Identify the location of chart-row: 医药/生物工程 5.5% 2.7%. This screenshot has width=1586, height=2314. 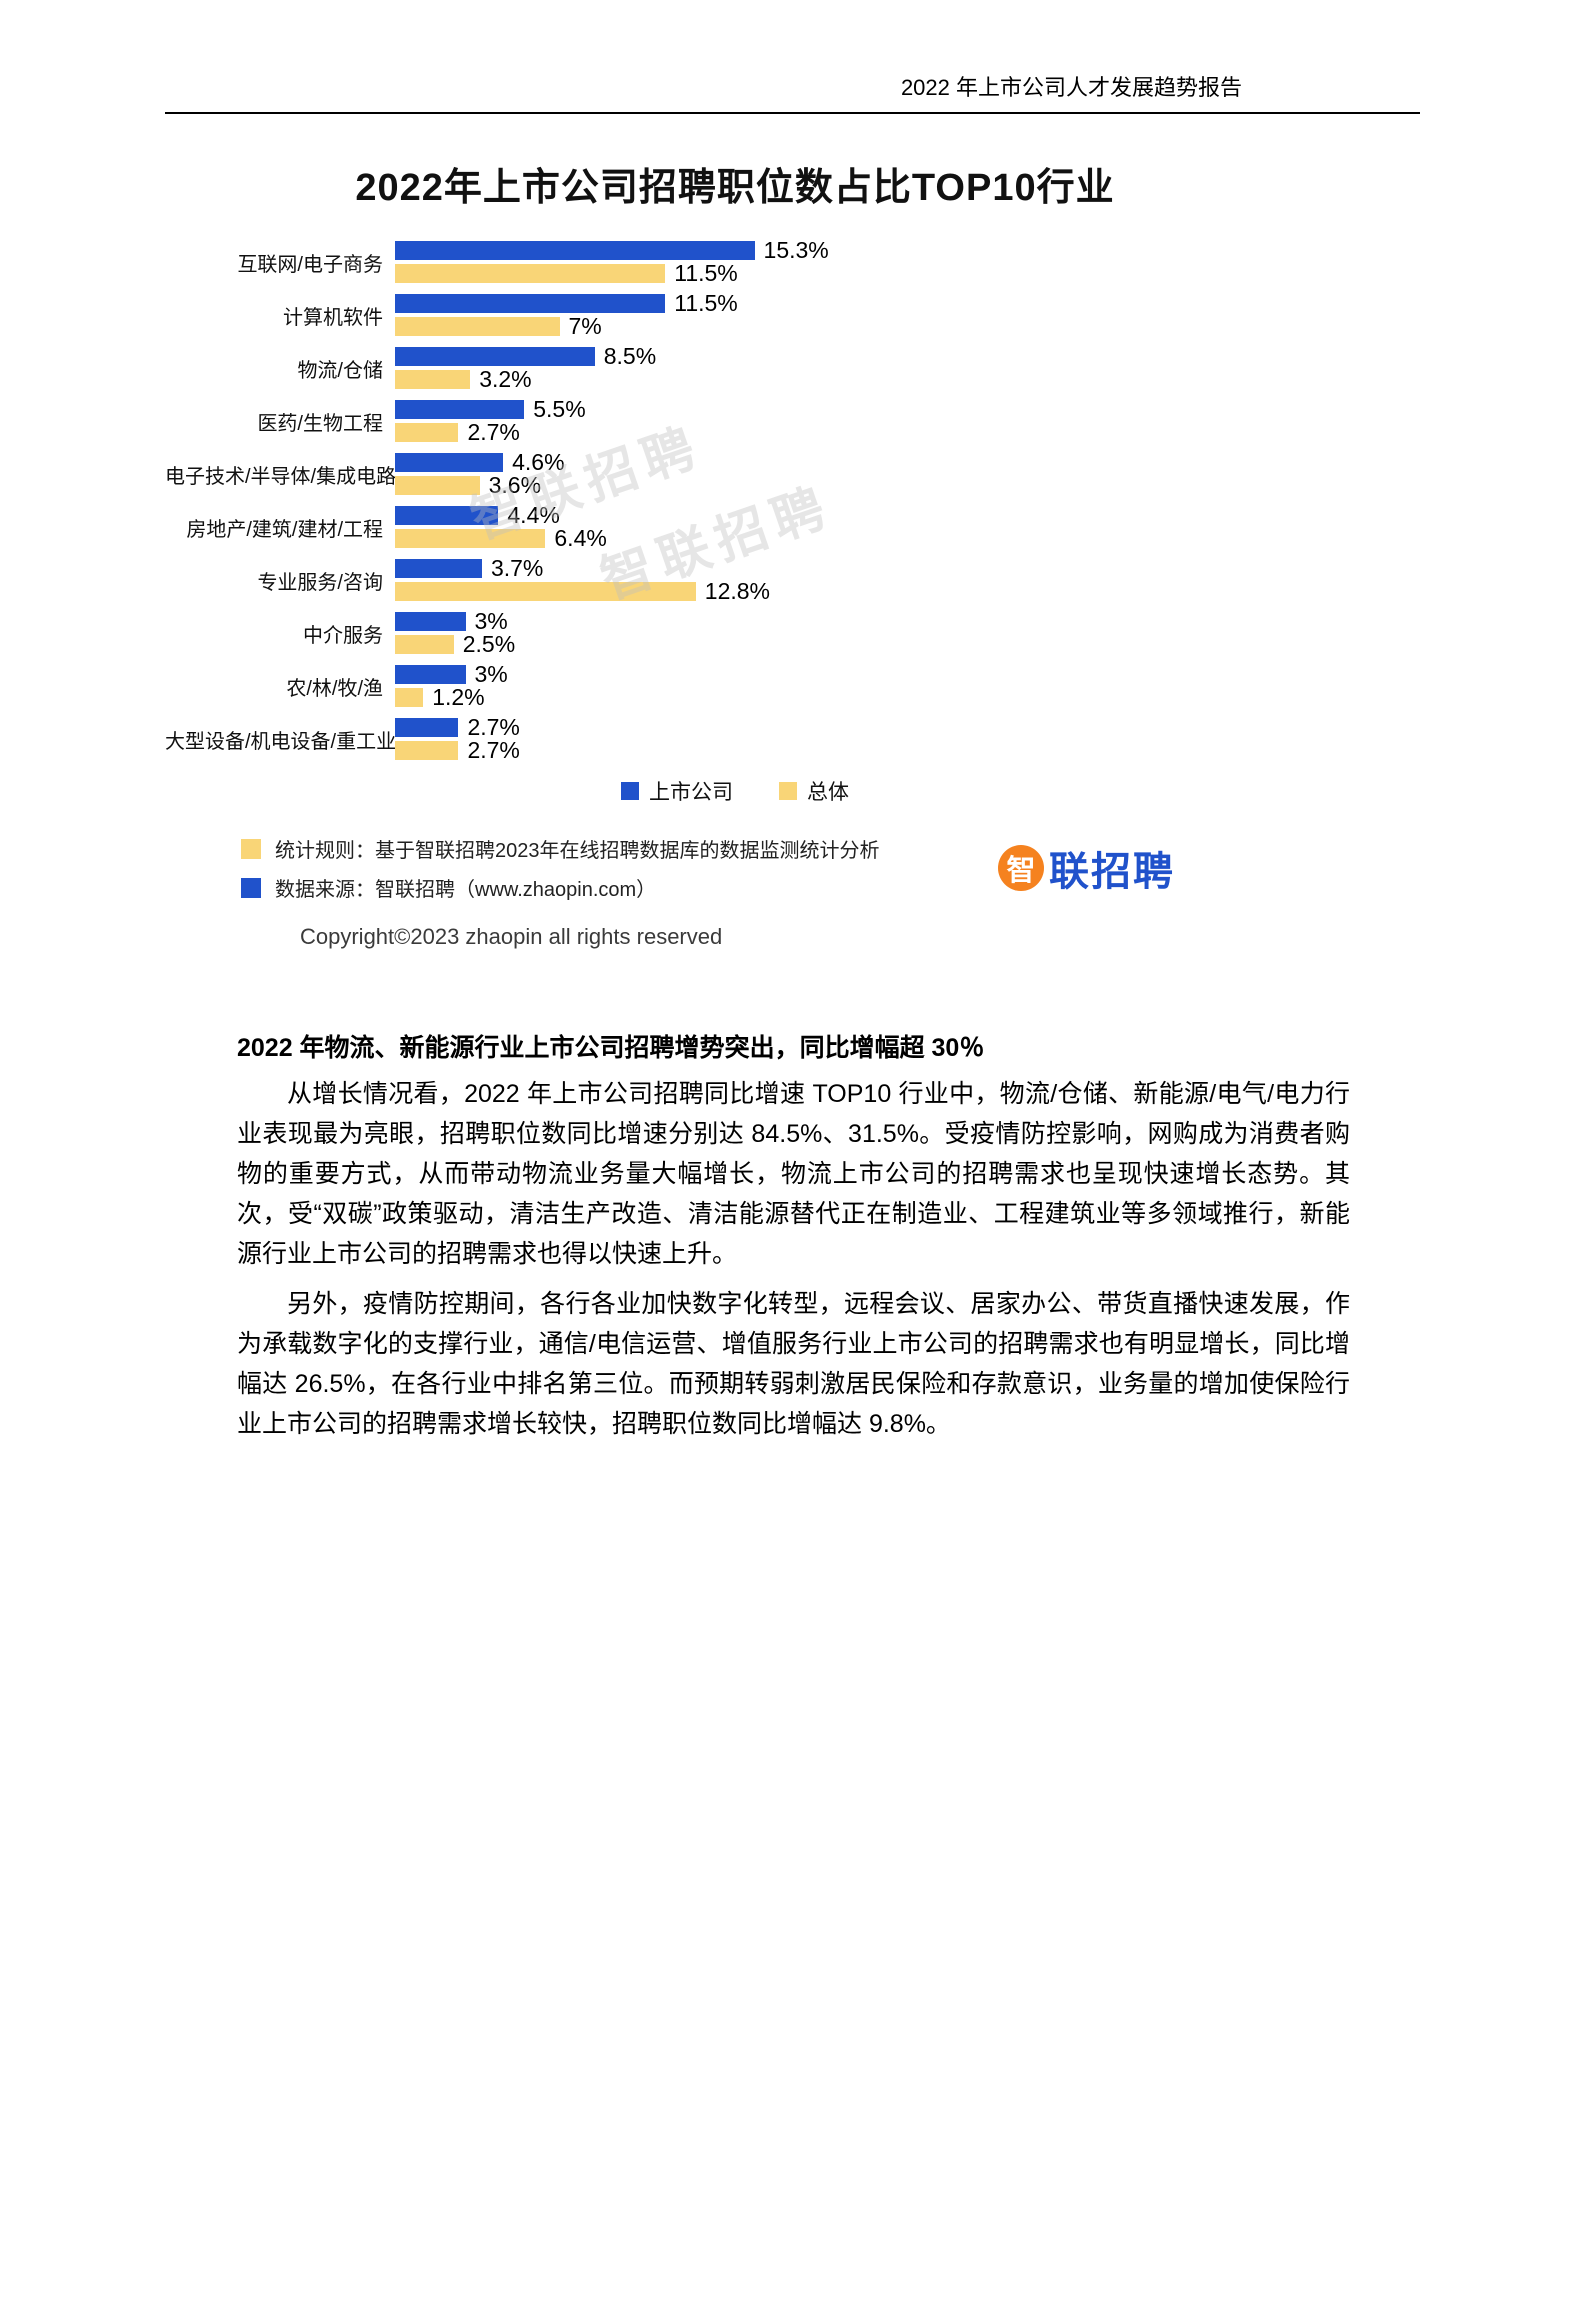
(735, 420).